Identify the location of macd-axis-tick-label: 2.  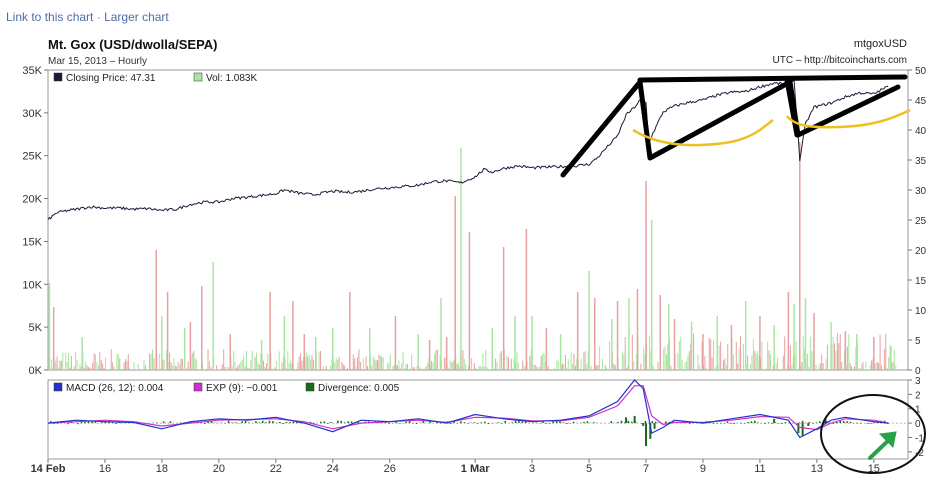
(918, 395).